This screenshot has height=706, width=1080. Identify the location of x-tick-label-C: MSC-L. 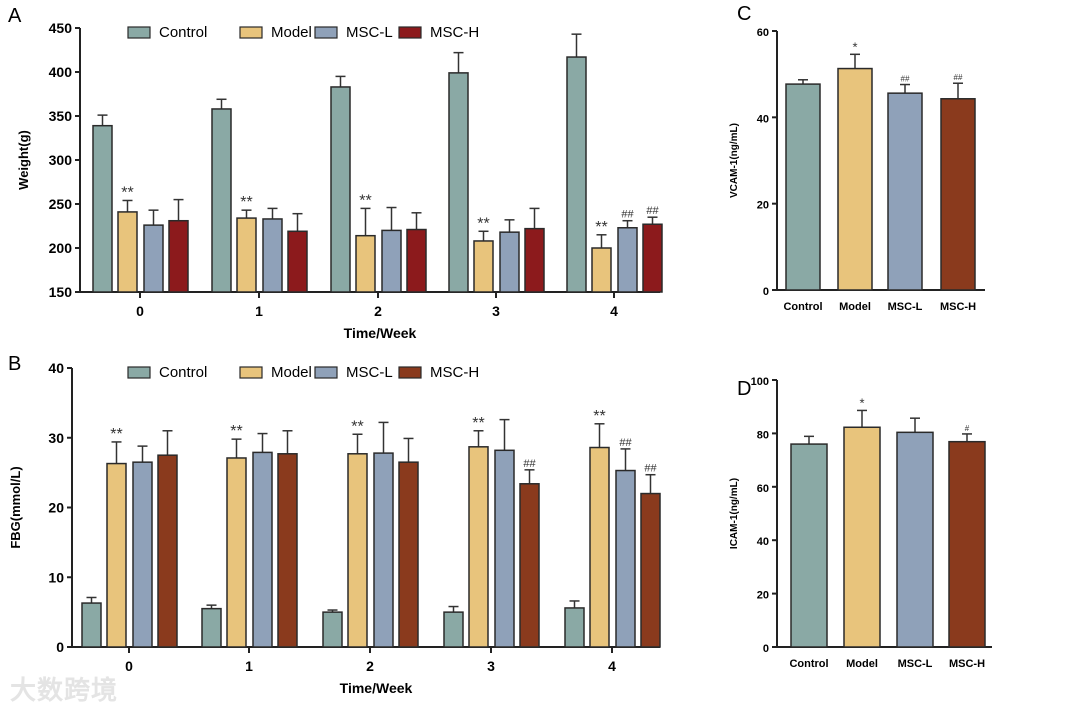
(905, 307).